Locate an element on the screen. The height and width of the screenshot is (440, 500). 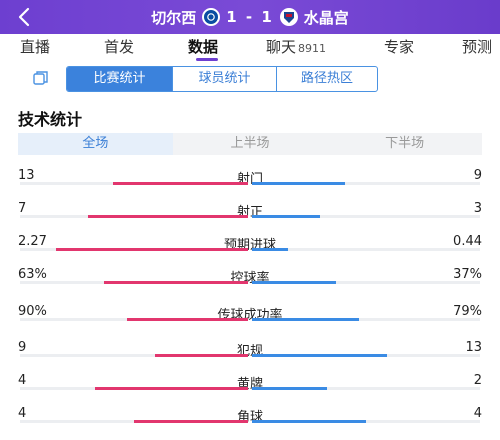
stat-row-possession: 63% 控球率 37% is located at coordinates (250, 284).